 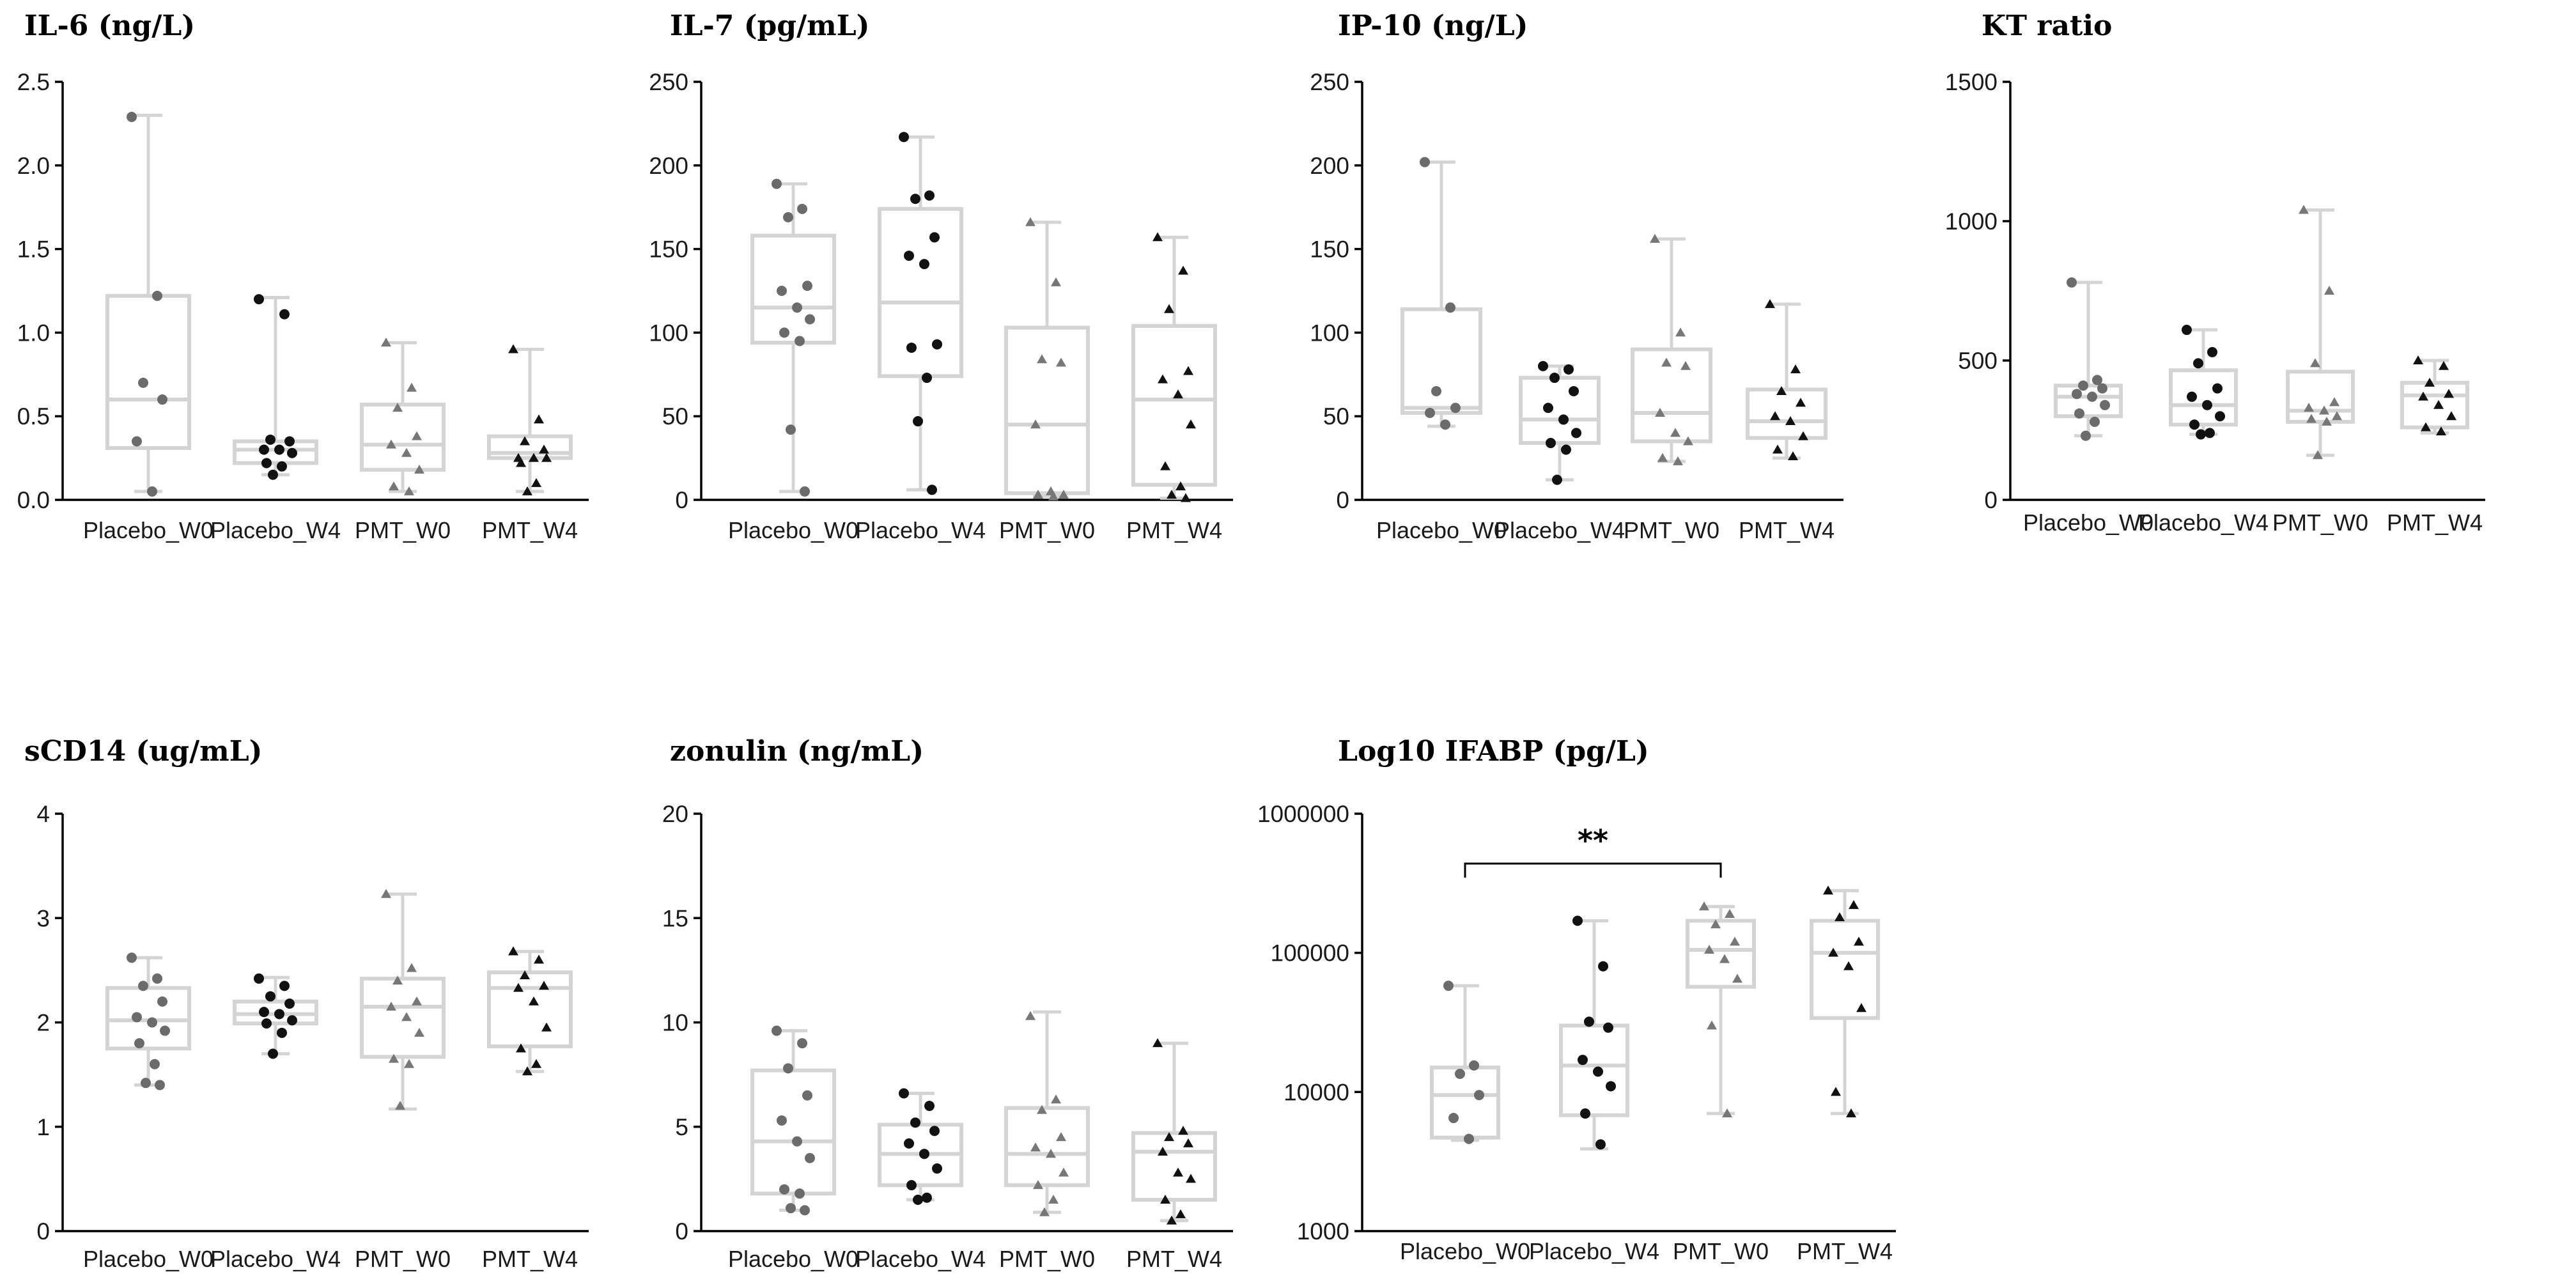 I want to click on y-tick-label: 5, so click(x=682, y=1127).